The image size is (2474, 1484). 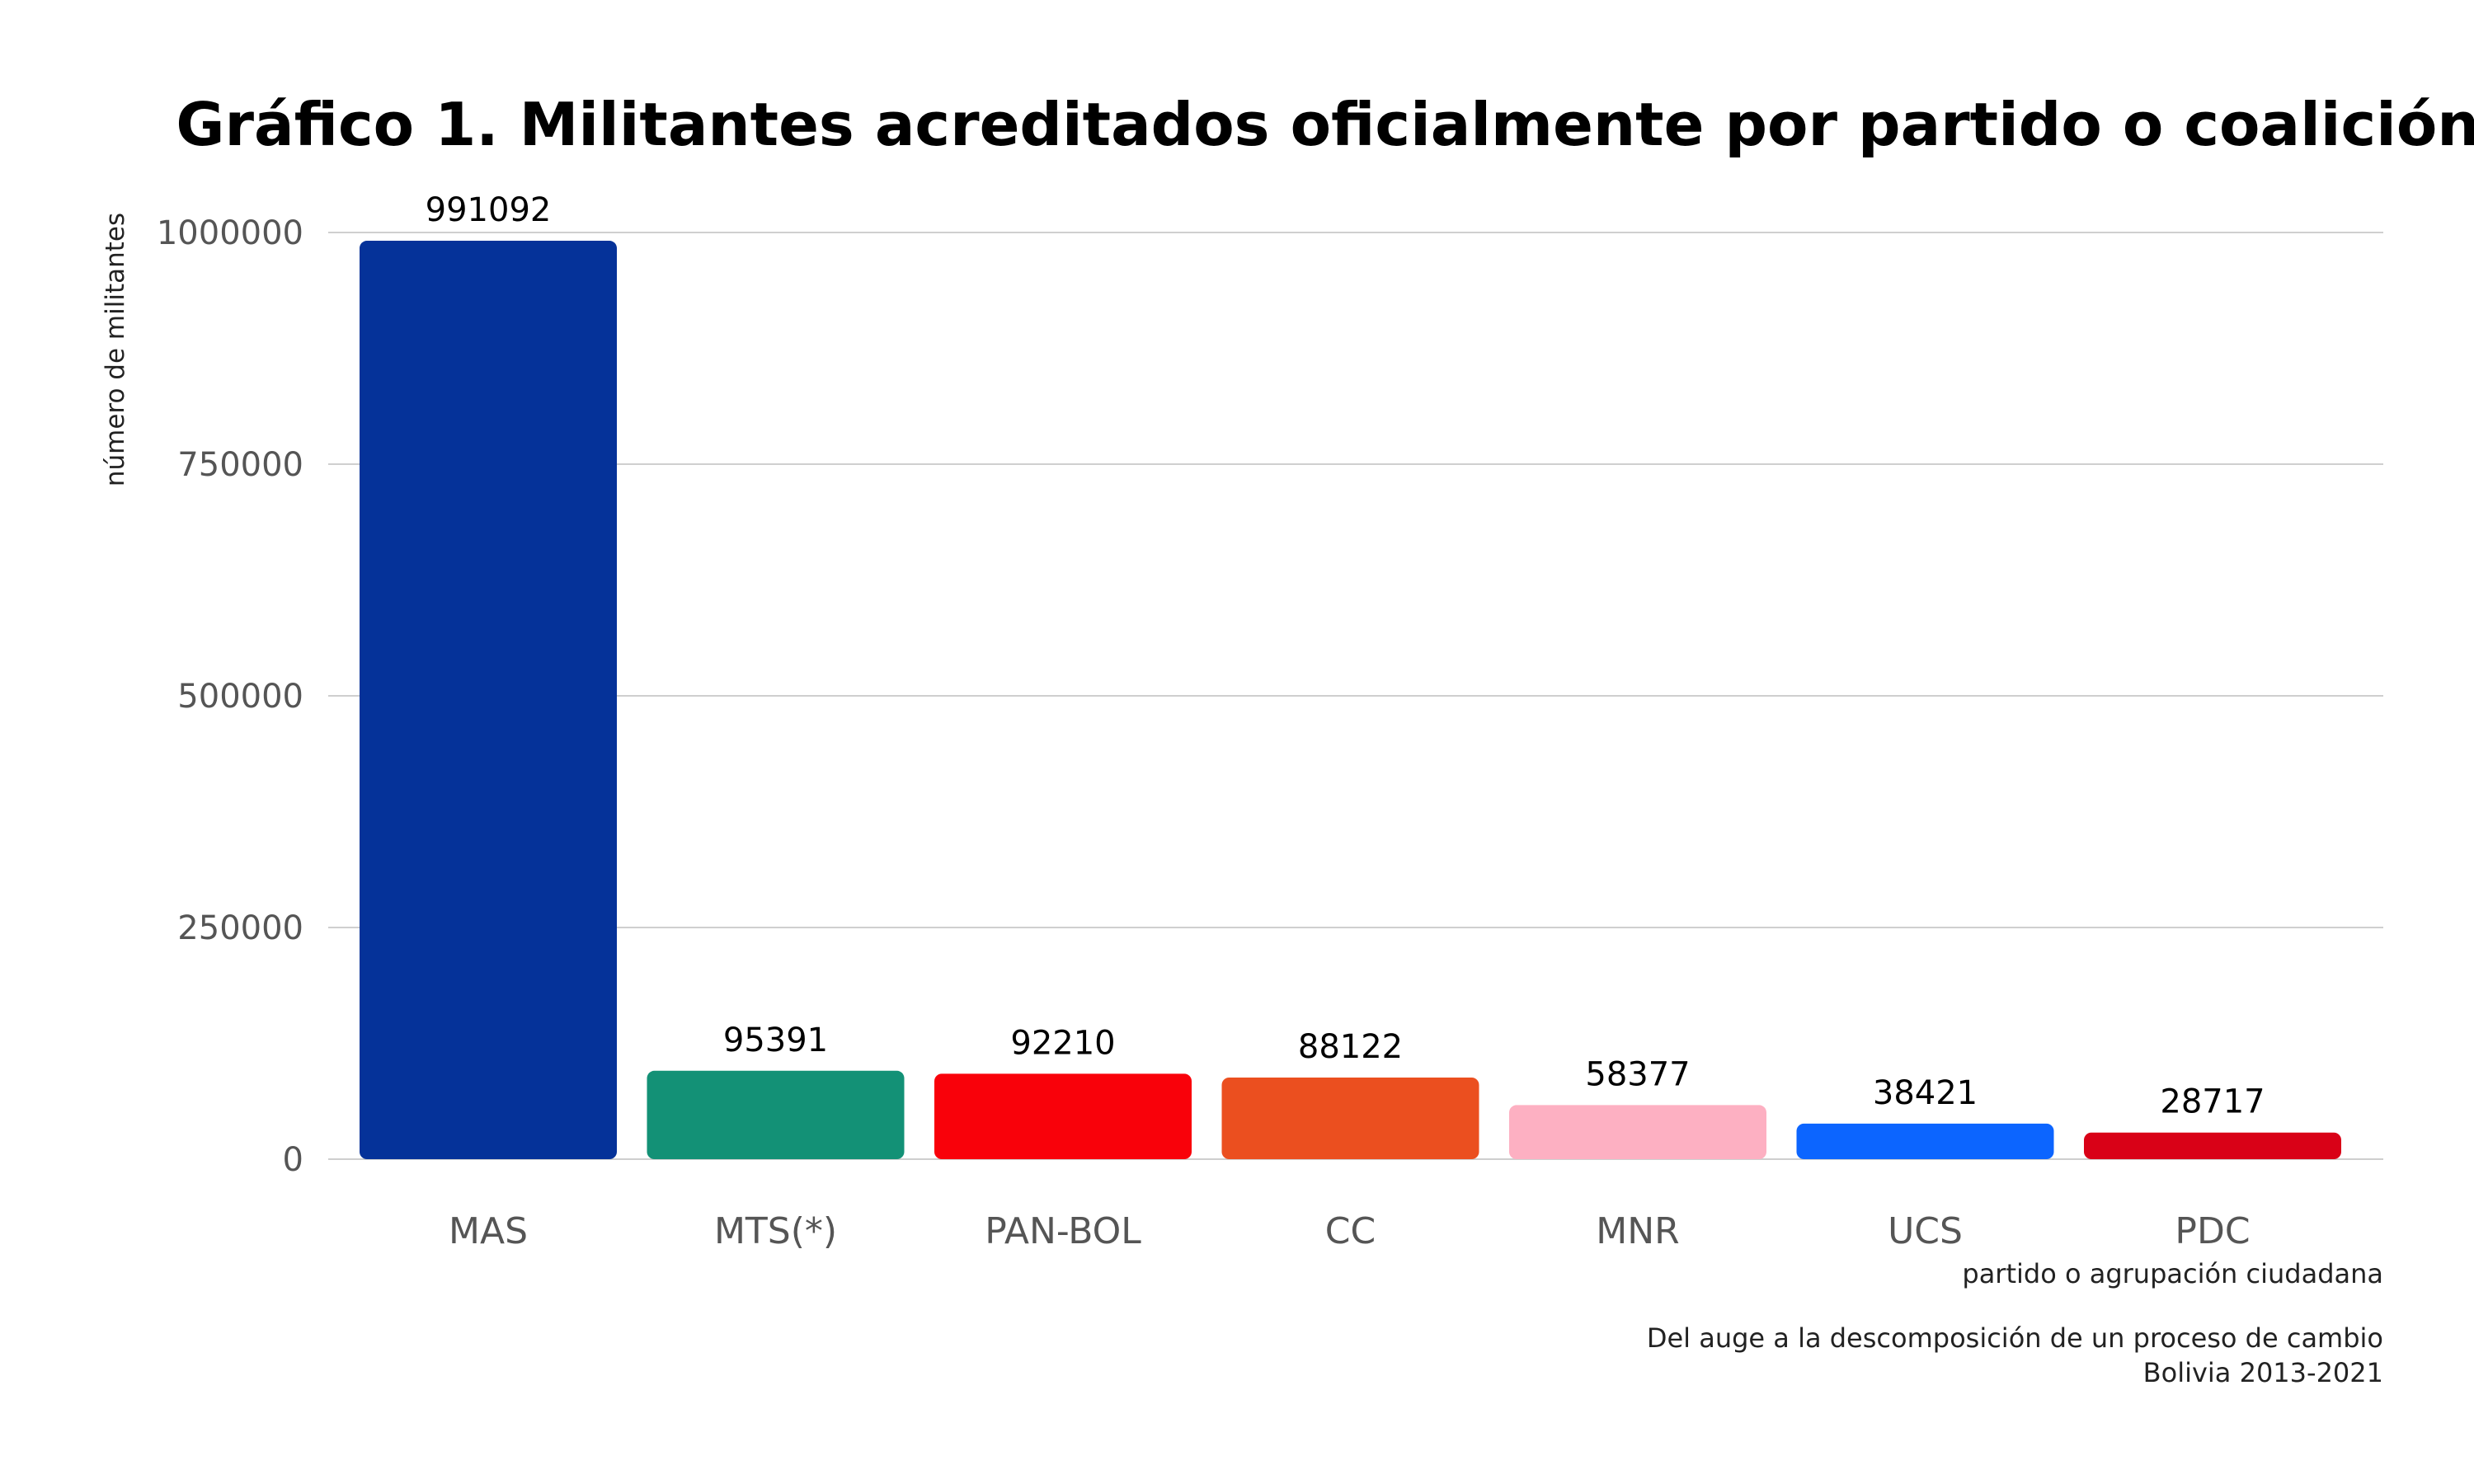 What do you see at coordinates (1062, 1043) in the screenshot?
I see `data-label: 92210` at bounding box center [1062, 1043].